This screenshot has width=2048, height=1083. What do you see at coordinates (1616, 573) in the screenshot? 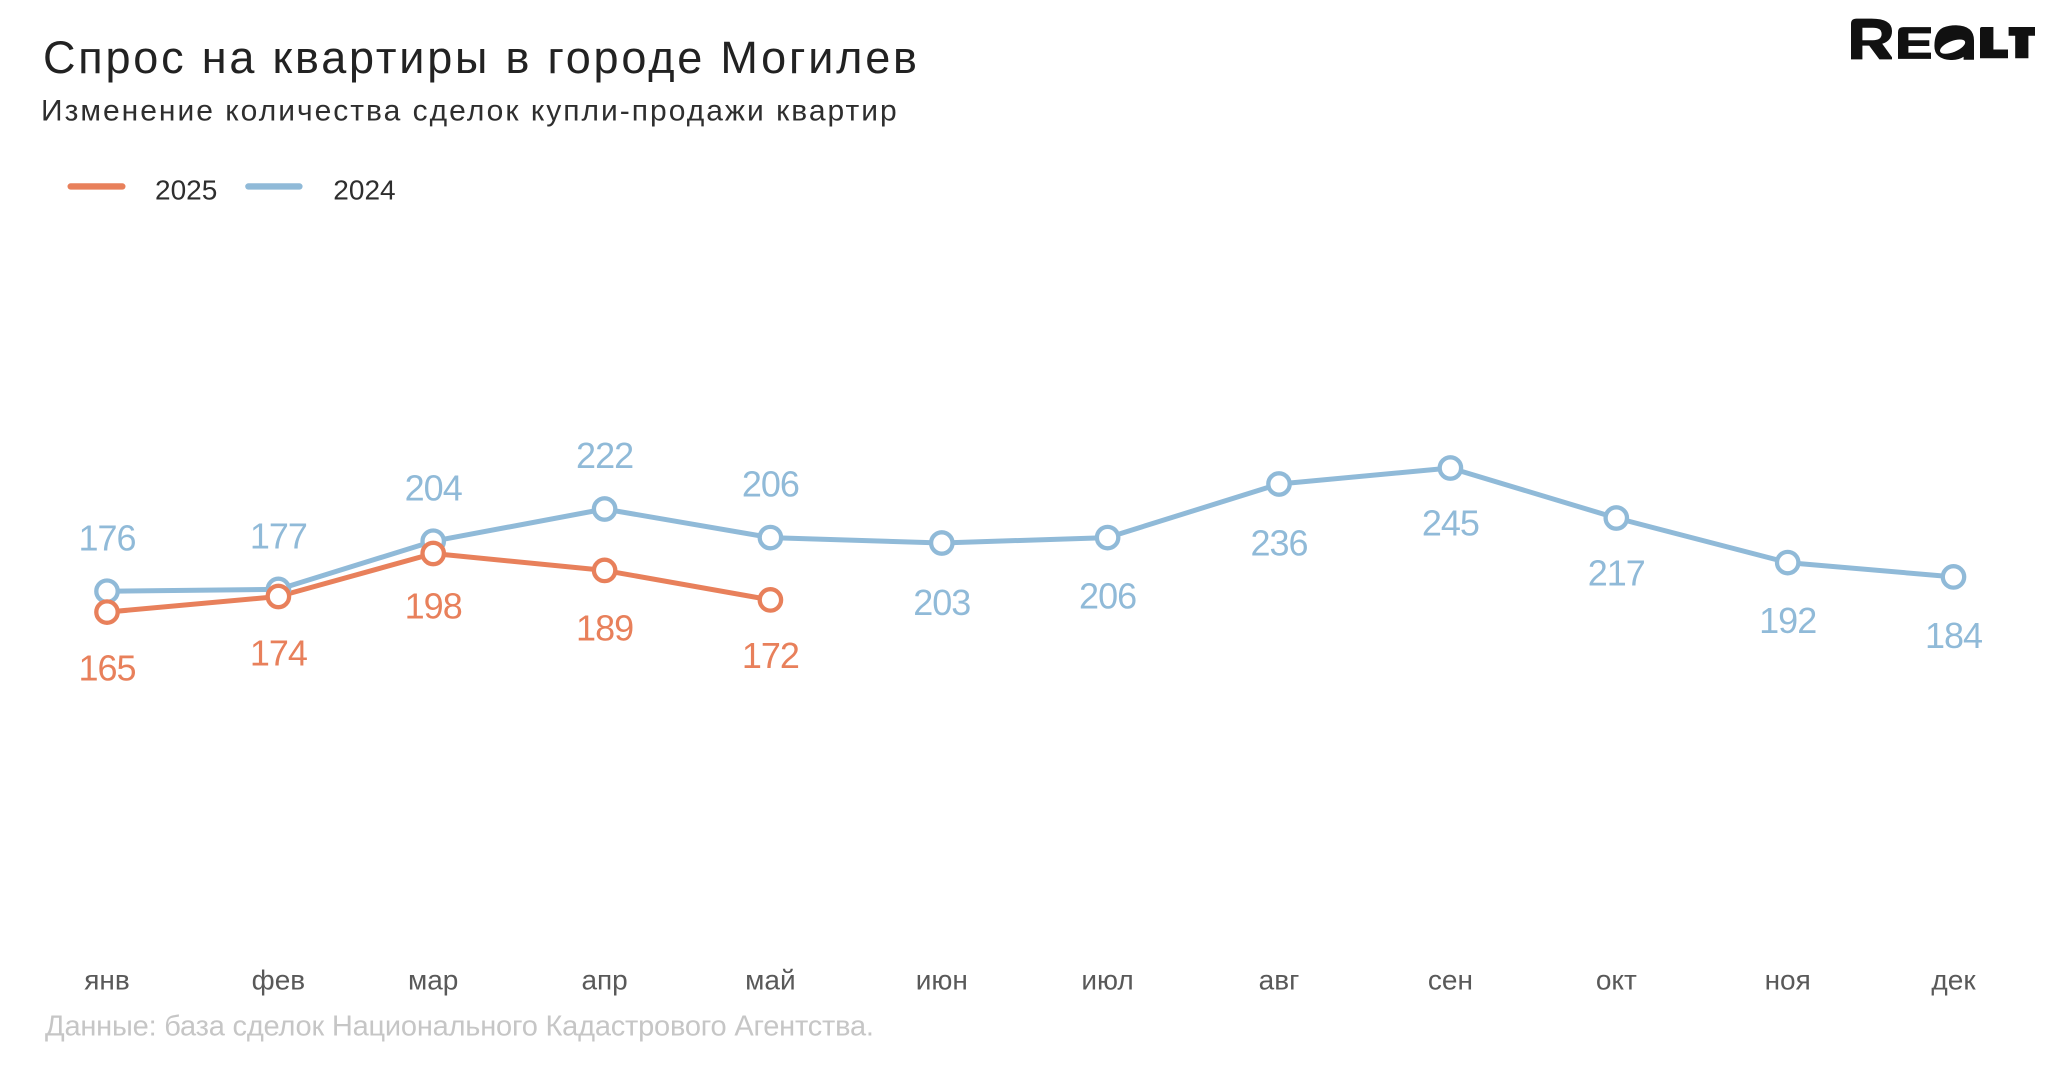
I see `svg-text: 217` at bounding box center [1616, 573].